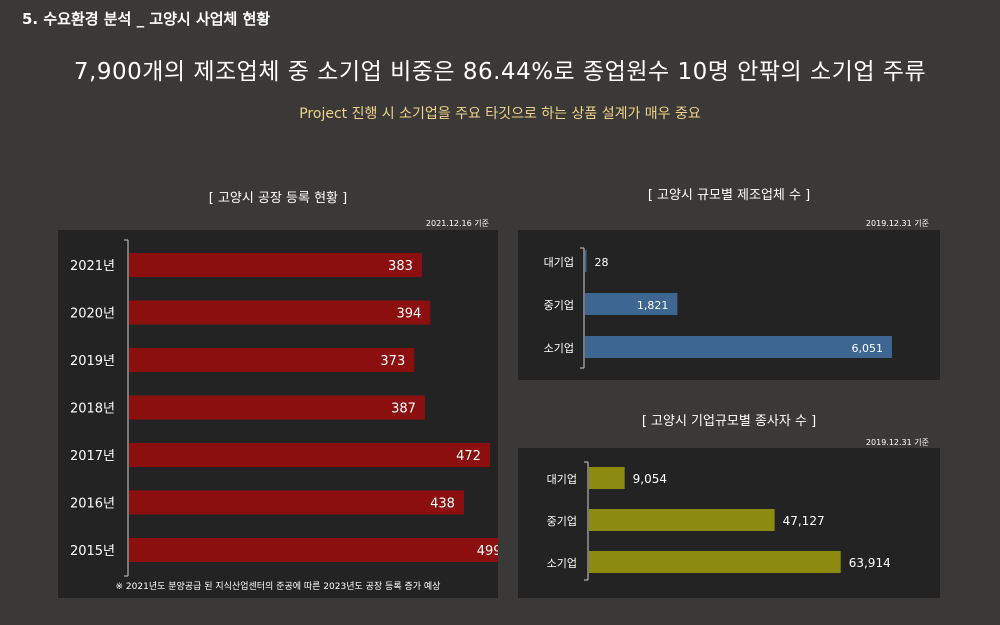 Image resolution: width=1000 pixels, height=625 pixels. I want to click on chart3-value-label: 63,914, so click(870, 563).